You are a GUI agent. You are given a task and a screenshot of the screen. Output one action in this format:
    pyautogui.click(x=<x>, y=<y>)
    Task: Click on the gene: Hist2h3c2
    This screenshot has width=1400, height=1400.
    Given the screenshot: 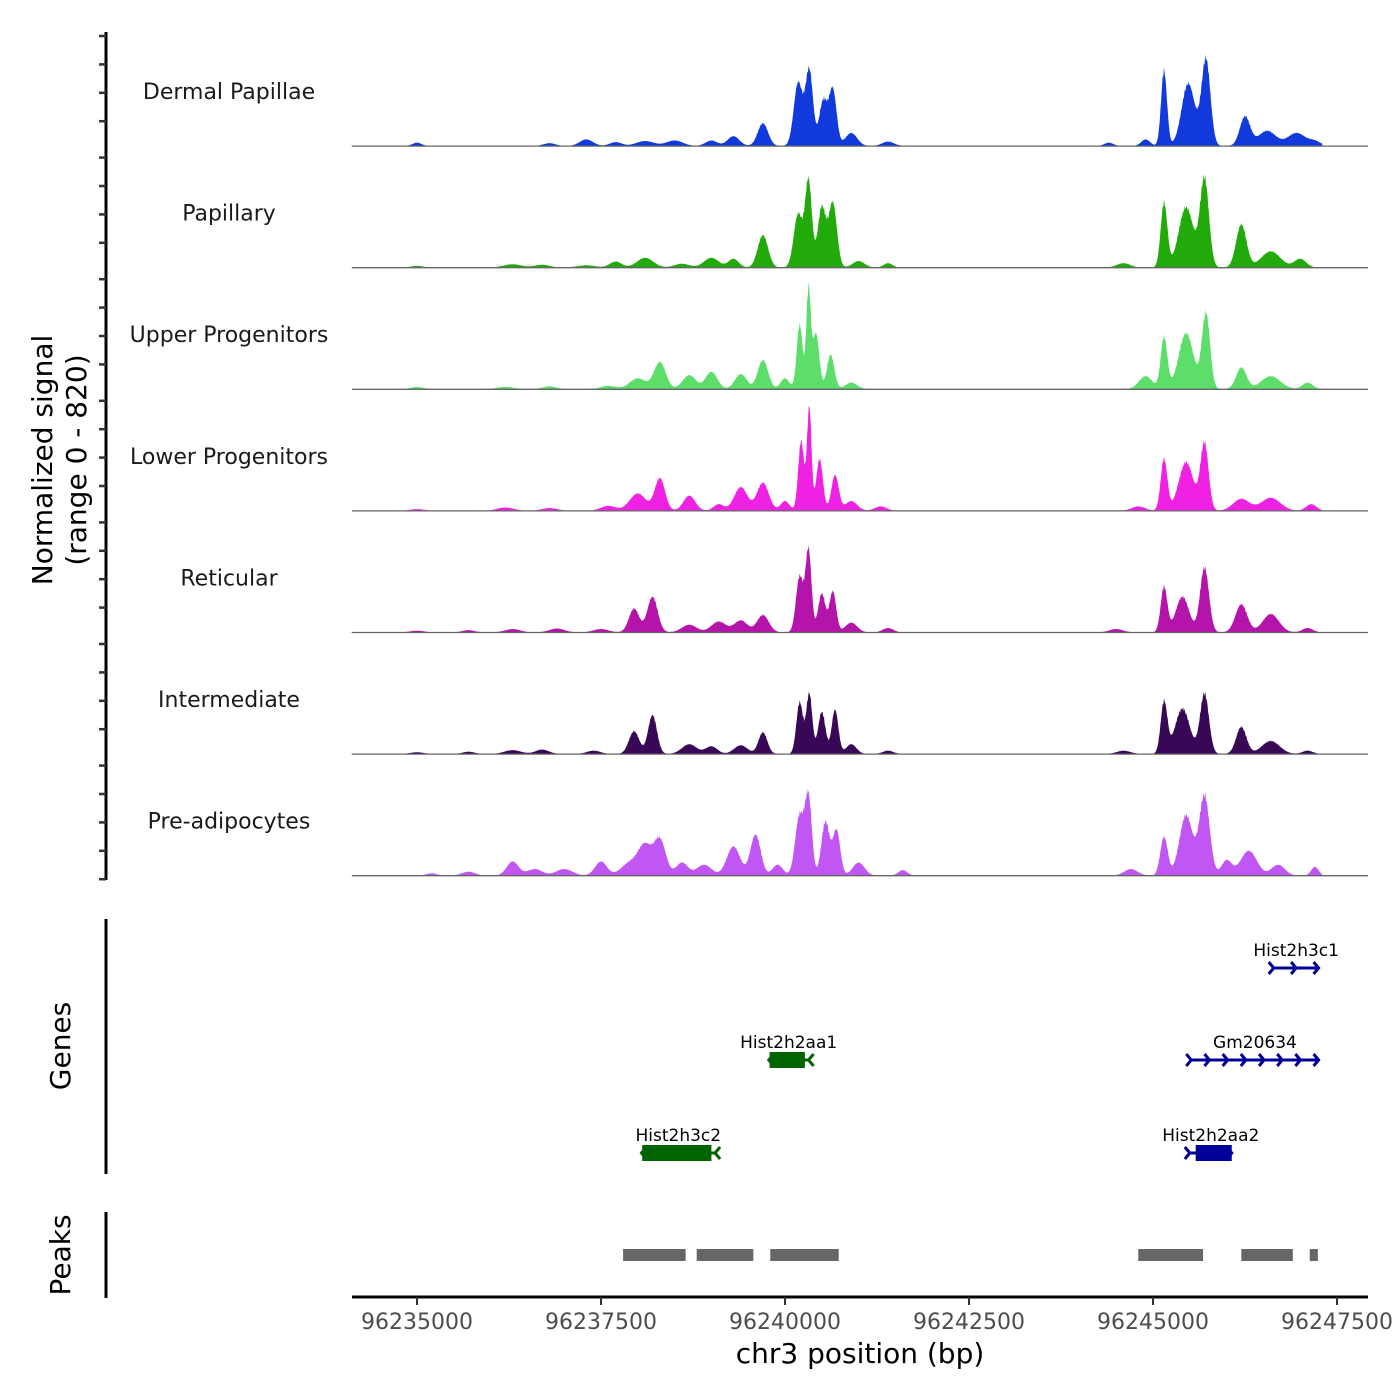 What is the action you would take?
    pyautogui.click(x=678, y=1143)
    